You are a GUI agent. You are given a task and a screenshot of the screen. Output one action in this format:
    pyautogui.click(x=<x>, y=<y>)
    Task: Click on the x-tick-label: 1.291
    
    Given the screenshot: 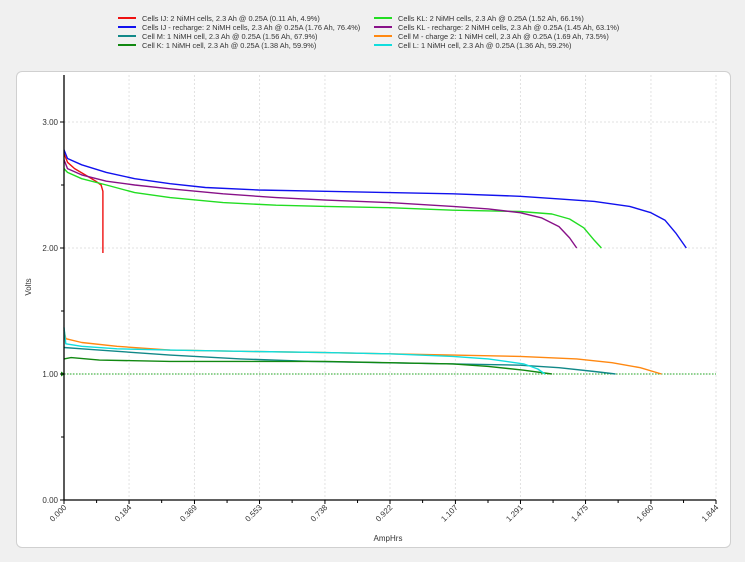 What is the action you would take?
    pyautogui.click(x=514, y=513)
    